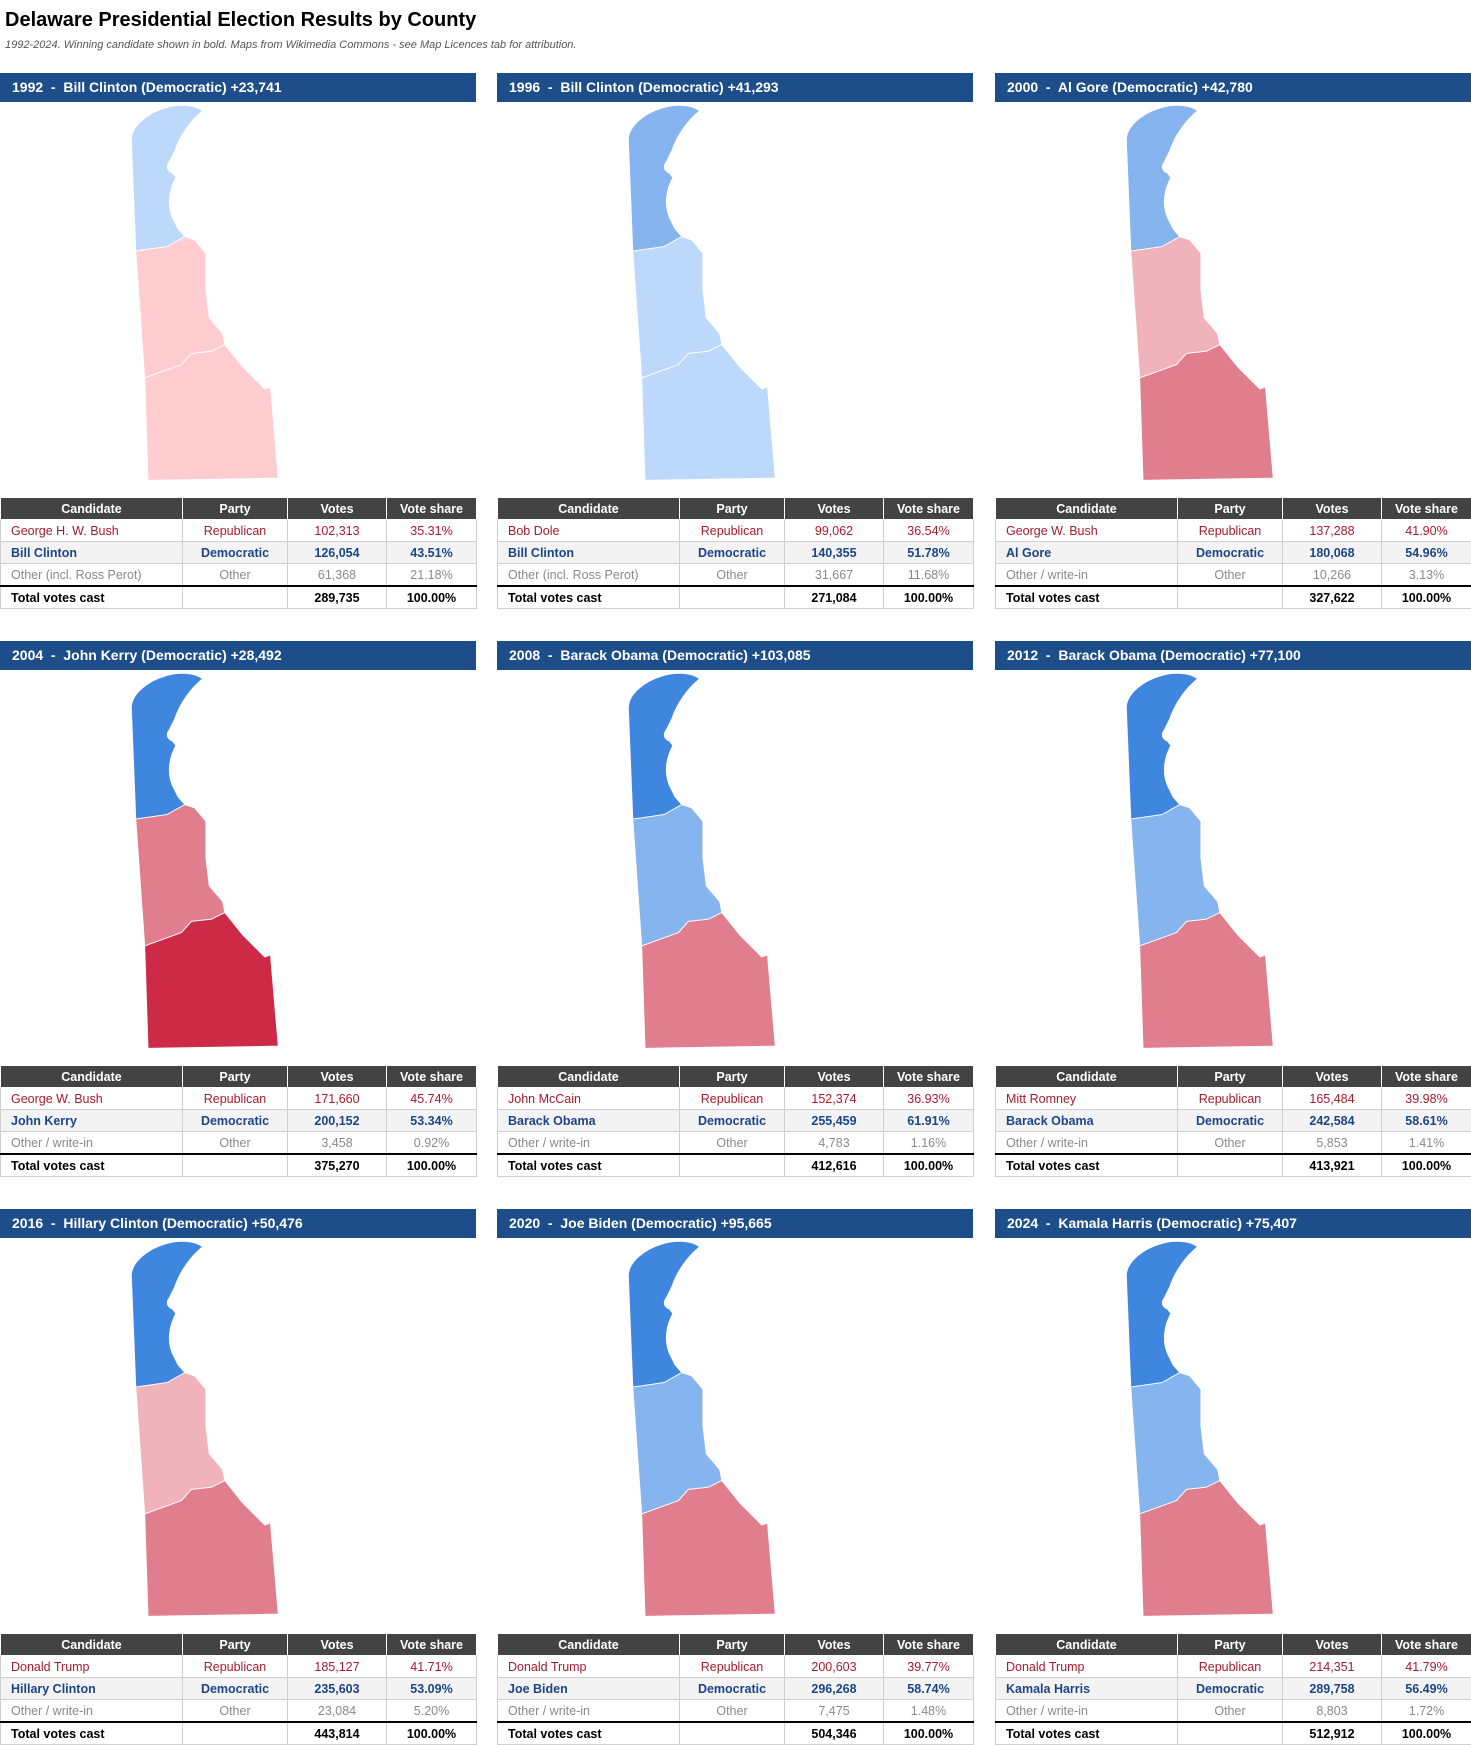 The width and height of the screenshot is (1471, 1745). What do you see at coordinates (431, 552) in the screenshot?
I see `cell: 43.51%` at bounding box center [431, 552].